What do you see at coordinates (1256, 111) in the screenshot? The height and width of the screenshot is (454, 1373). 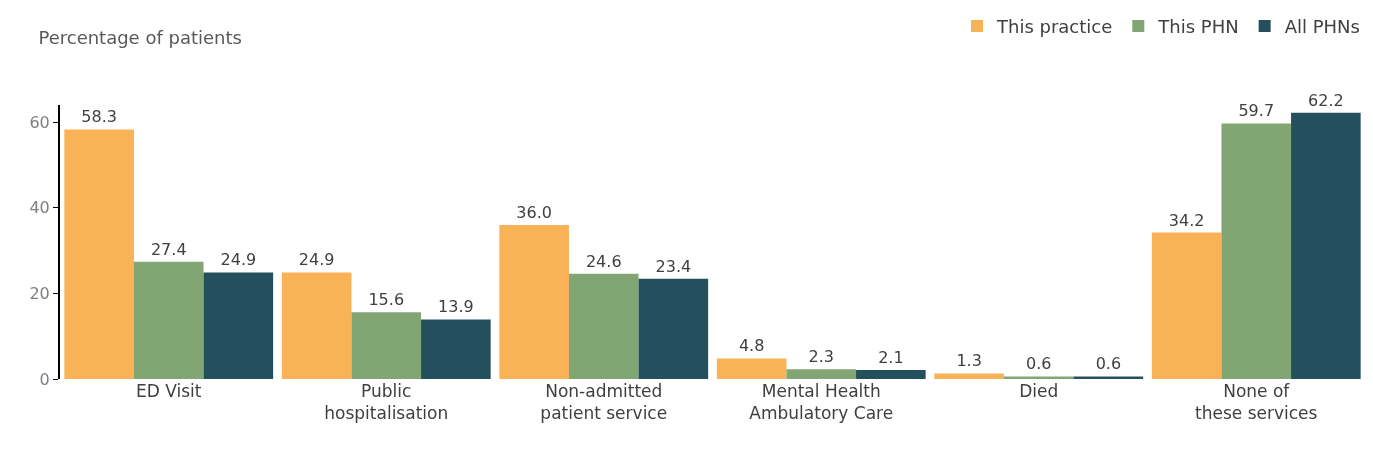 I see `data-label: 59.7` at bounding box center [1256, 111].